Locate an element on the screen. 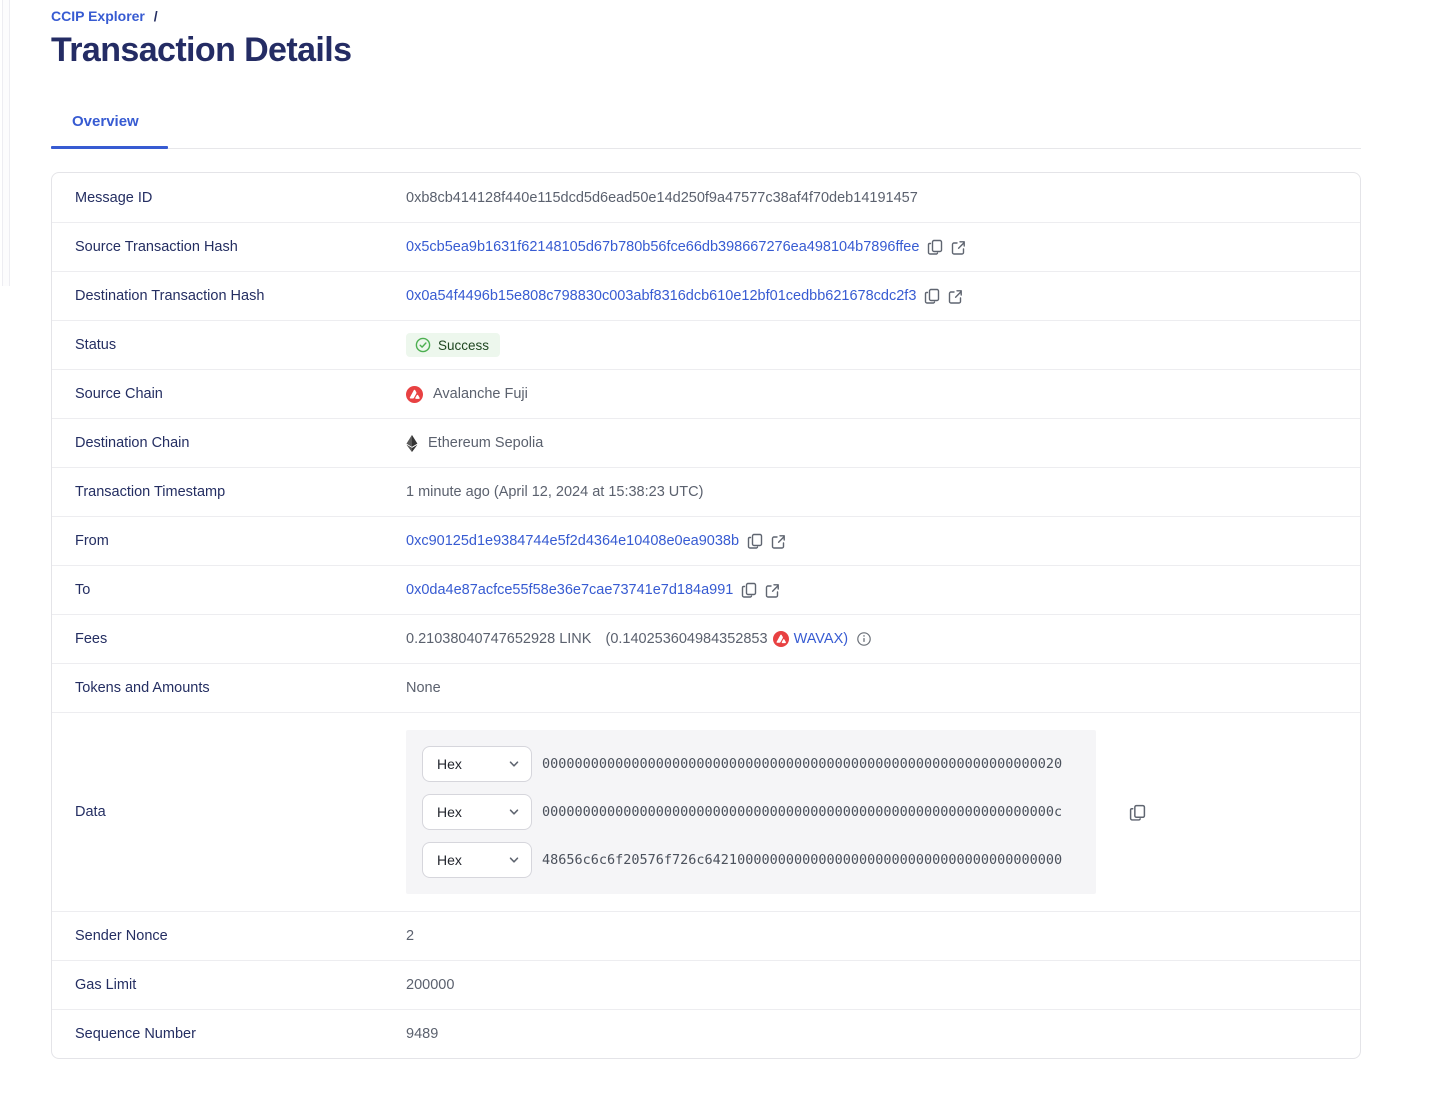 This screenshot has height=1114, width=1435. wavax-token-link: WAVAX) is located at coordinates (821, 639).